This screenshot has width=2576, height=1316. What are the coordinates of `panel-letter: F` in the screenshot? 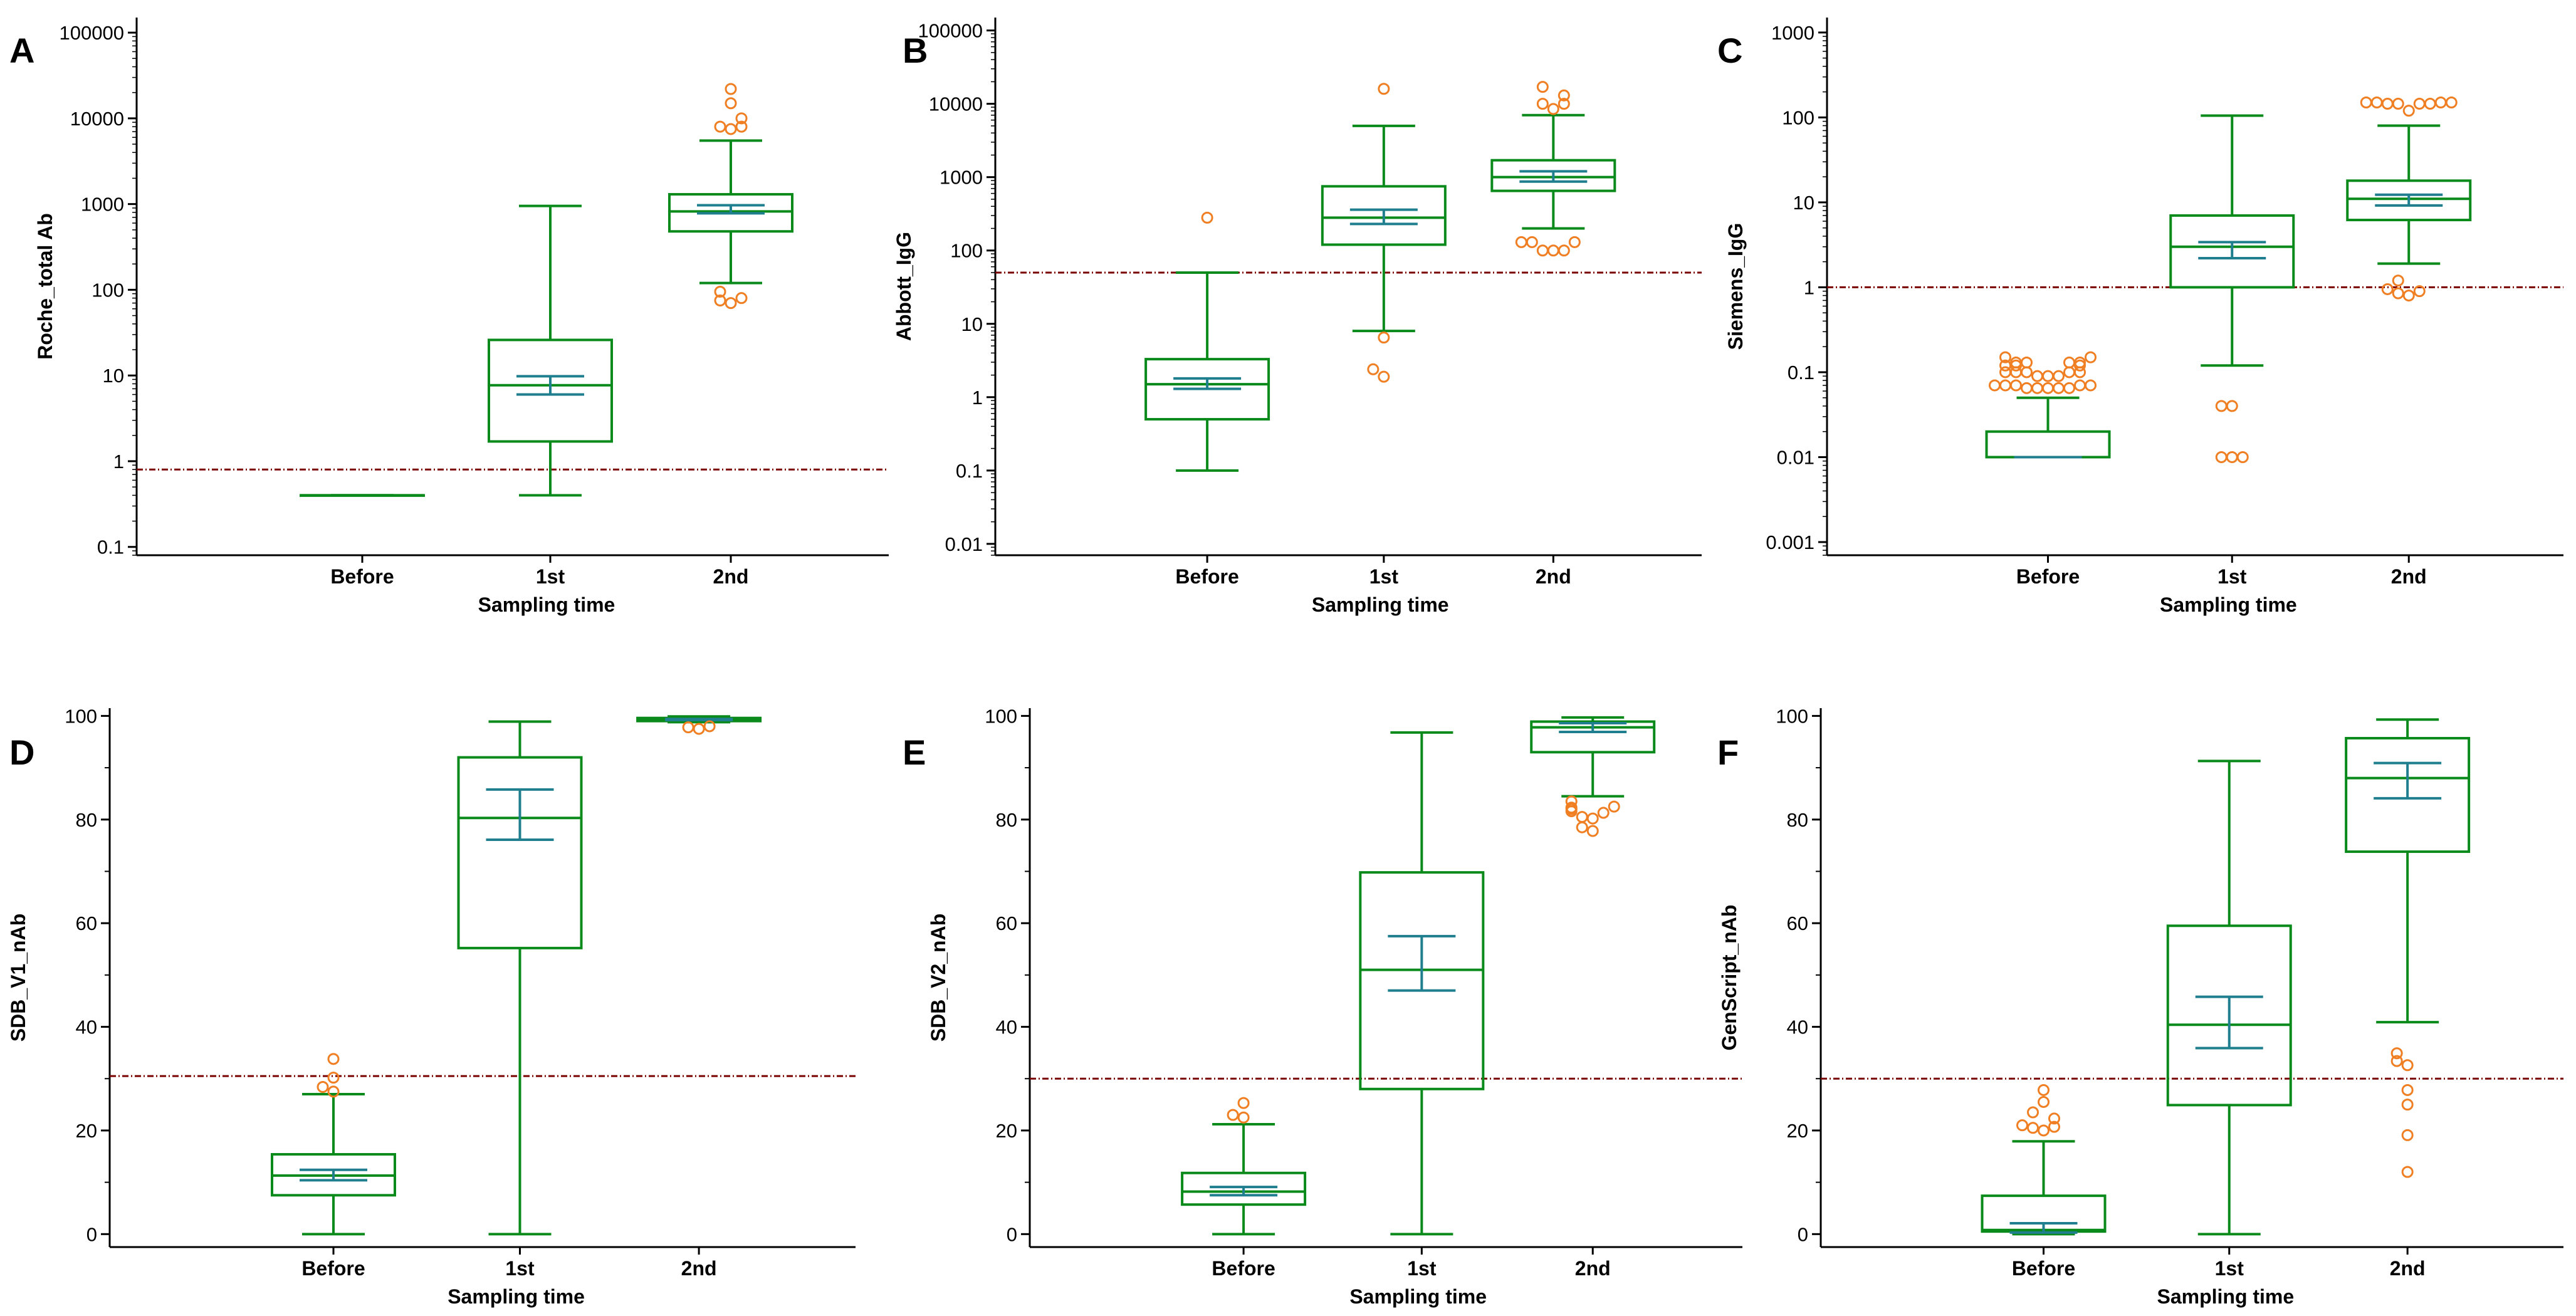 It's located at (1728, 753).